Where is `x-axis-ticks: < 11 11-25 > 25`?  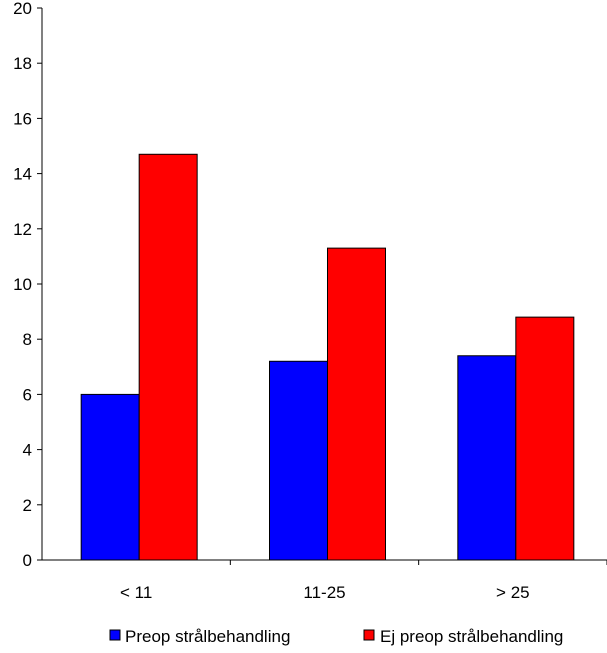 x-axis-ticks: < 11 11-25 > 25 is located at coordinates (363, 581).